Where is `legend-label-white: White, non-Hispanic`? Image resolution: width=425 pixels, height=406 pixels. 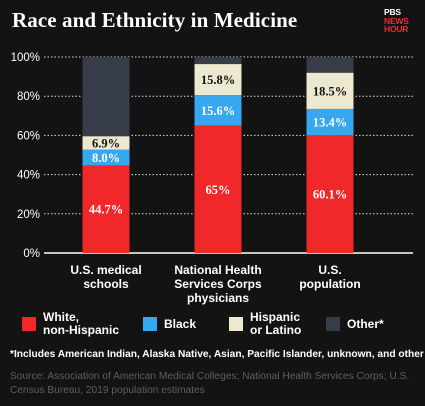 legend-label-white: White, non-Hispanic is located at coordinates (81, 323).